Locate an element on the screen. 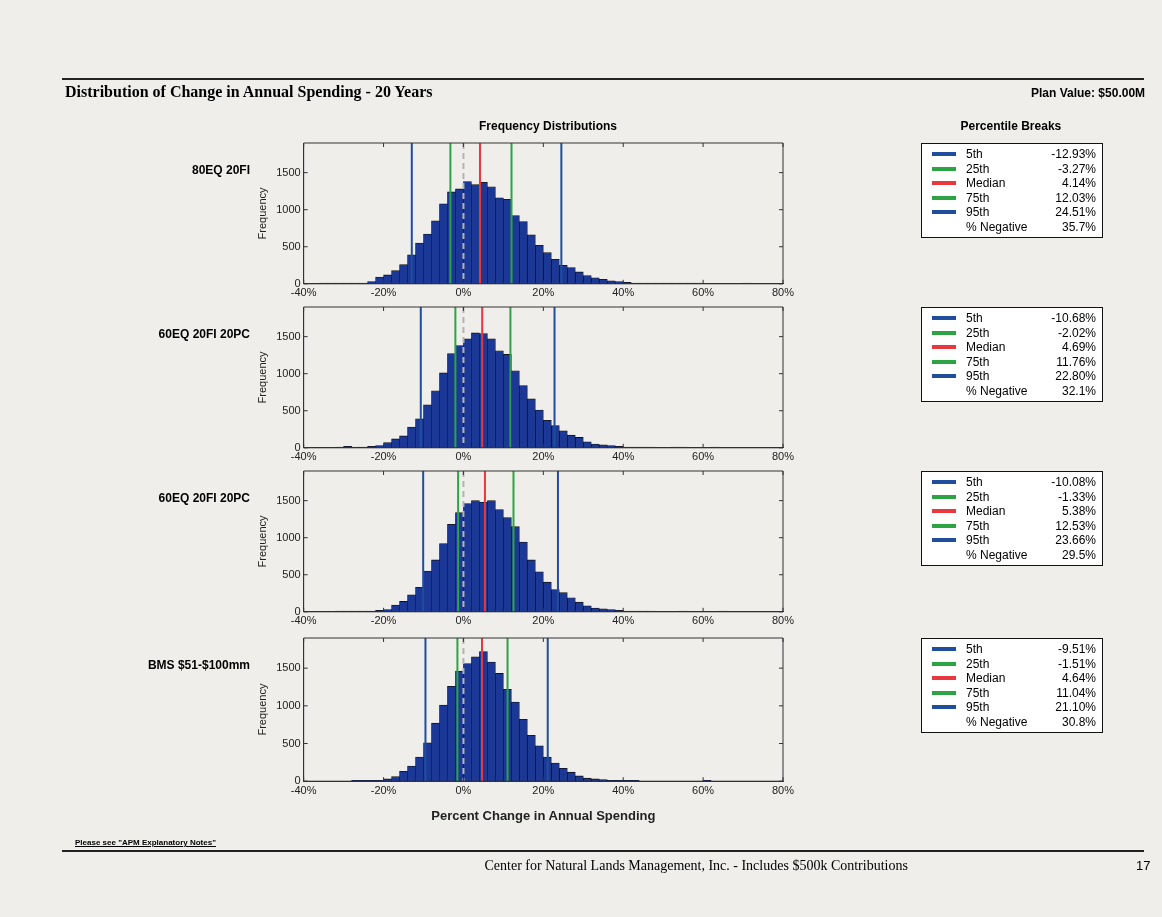 This screenshot has width=1162, height=917. text: 30.8% is located at coordinates (1078, 721).